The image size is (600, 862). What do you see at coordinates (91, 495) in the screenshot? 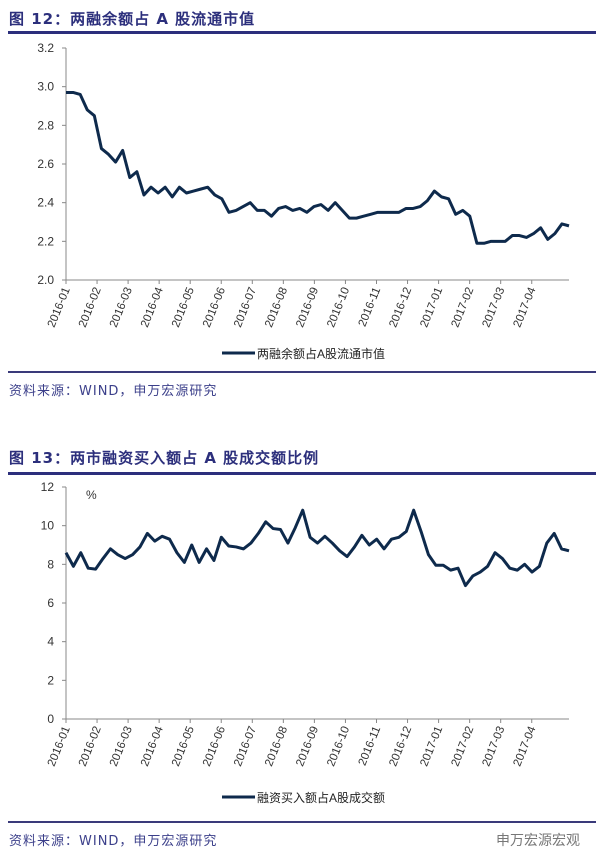
I see `y-unit-label: %` at bounding box center [91, 495].